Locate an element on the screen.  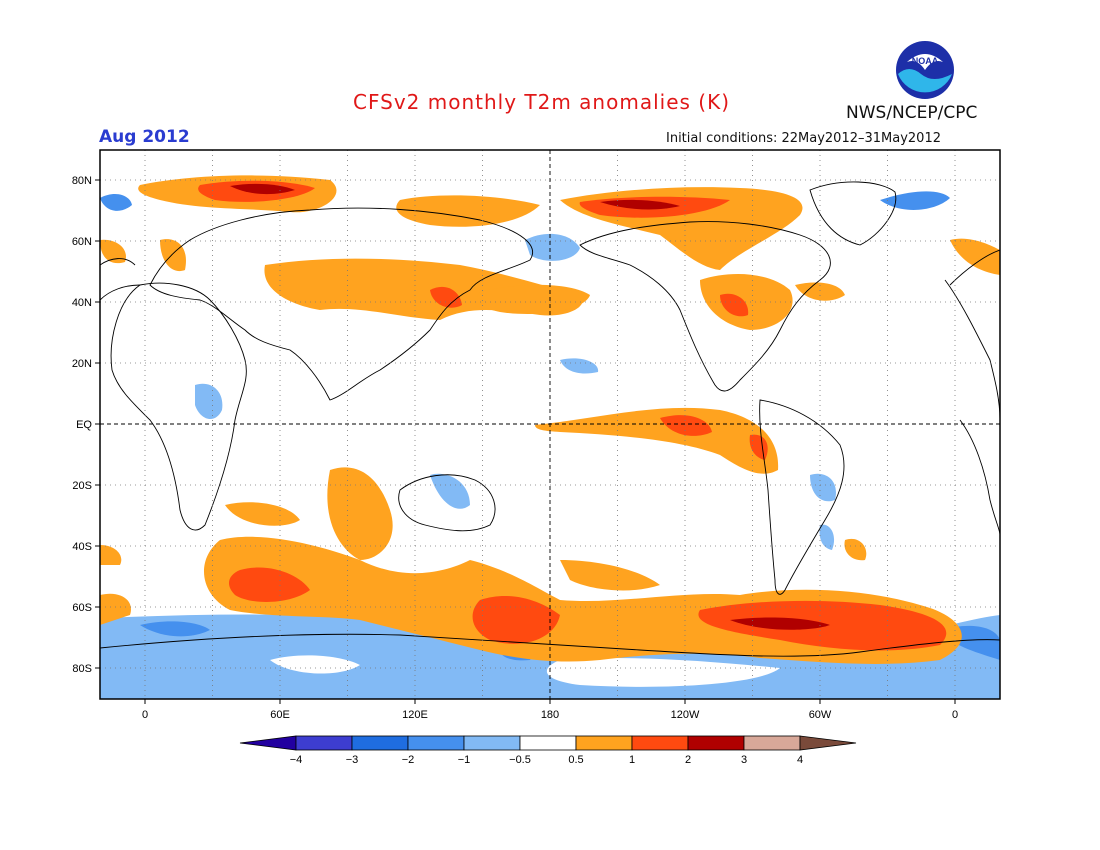
africa-outline is located at coordinates (178, 406).